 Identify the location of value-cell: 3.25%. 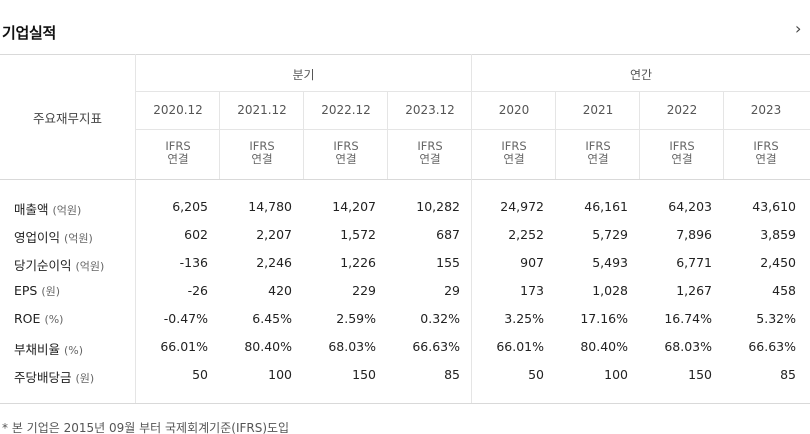
(524, 318).